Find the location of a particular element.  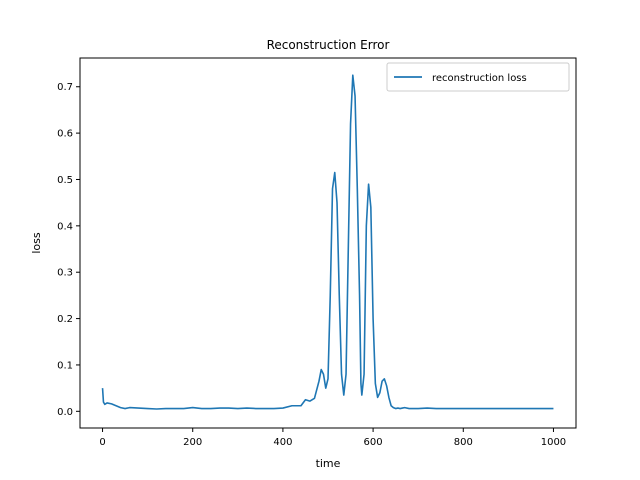

y-axis-ticks: 0.0 0.1 0.2 0.3 0.4 0.5 0.6 0.7 is located at coordinates (68, 250).